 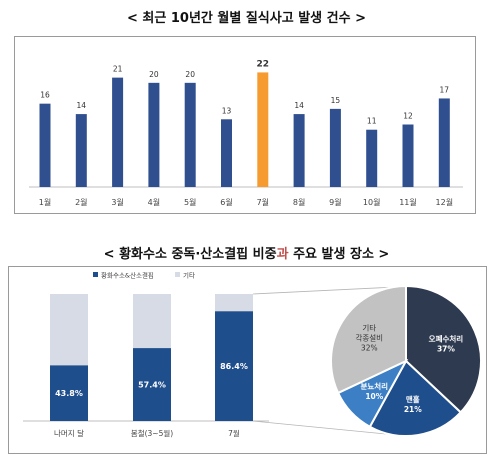 I want to click on legend-label-1: 황화수소&산소결핍, so click(x=127, y=275).